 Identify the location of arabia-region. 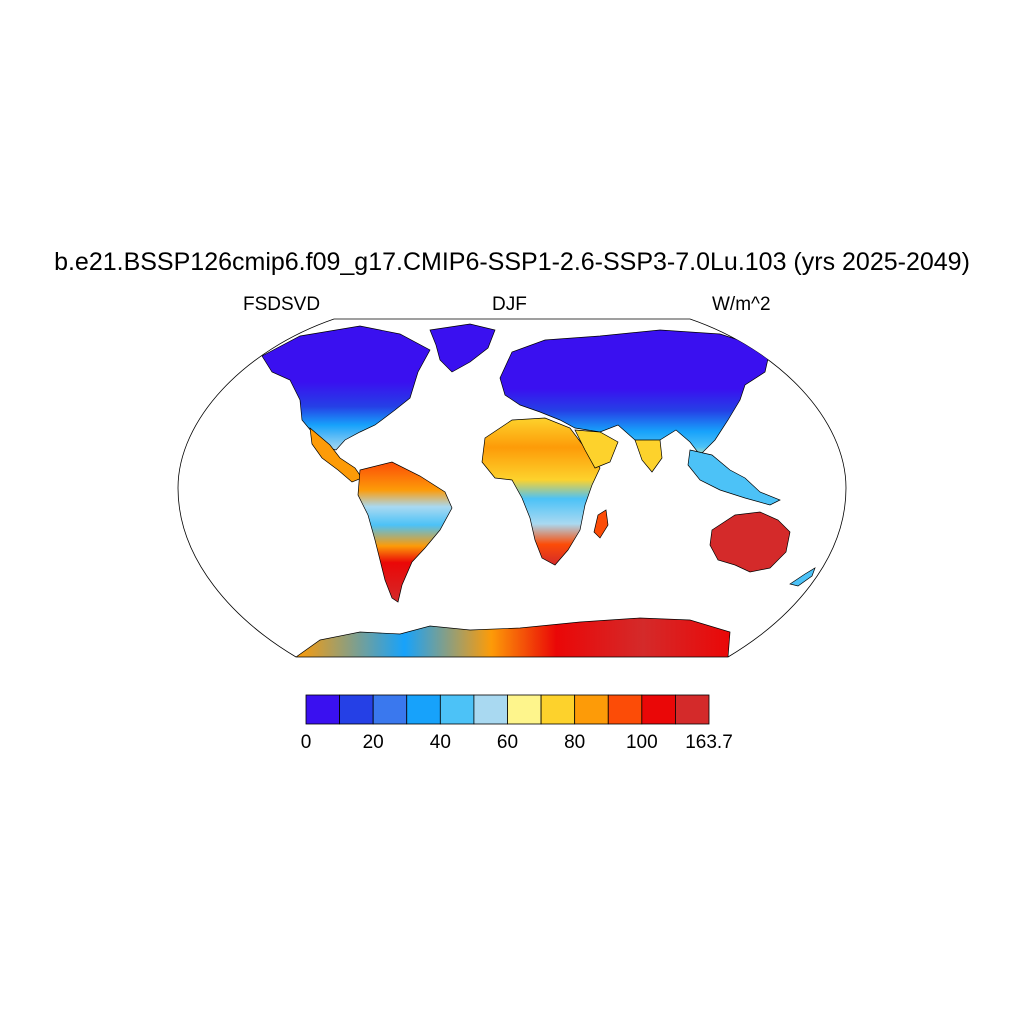
(596, 449).